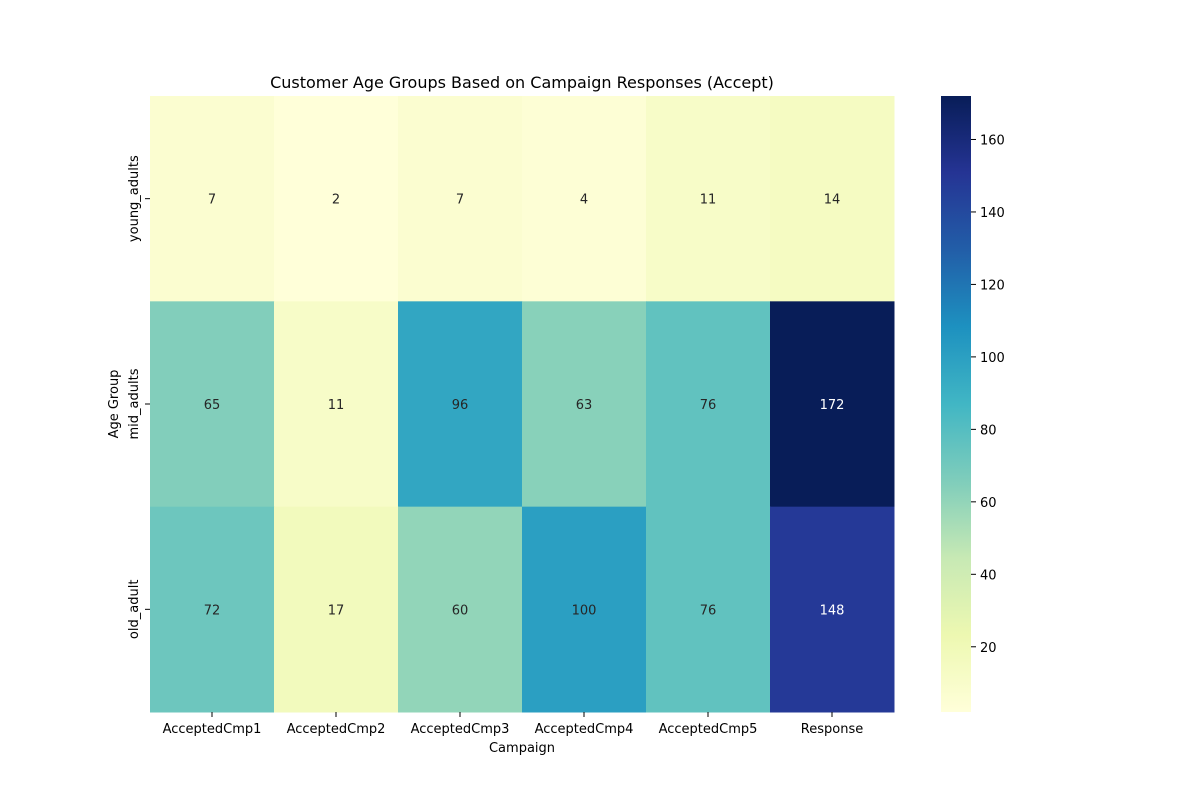 The width and height of the screenshot is (1200, 800). I want to click on colorbar-tick-label: 80, so click(988, 430).